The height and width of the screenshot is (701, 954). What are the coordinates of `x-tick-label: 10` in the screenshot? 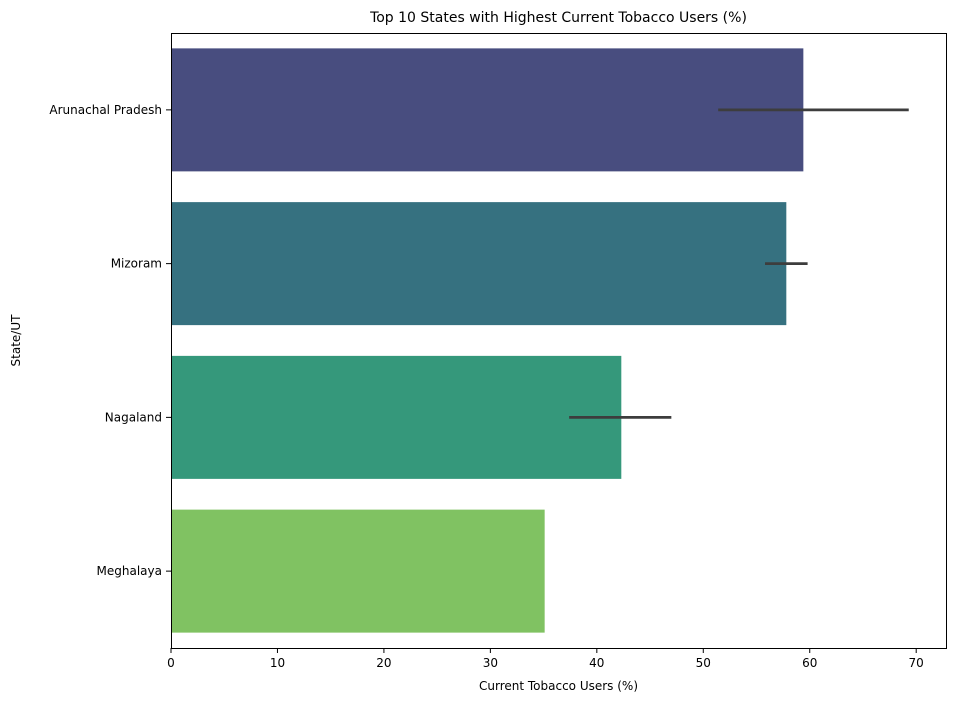 It's located at (277, 663).